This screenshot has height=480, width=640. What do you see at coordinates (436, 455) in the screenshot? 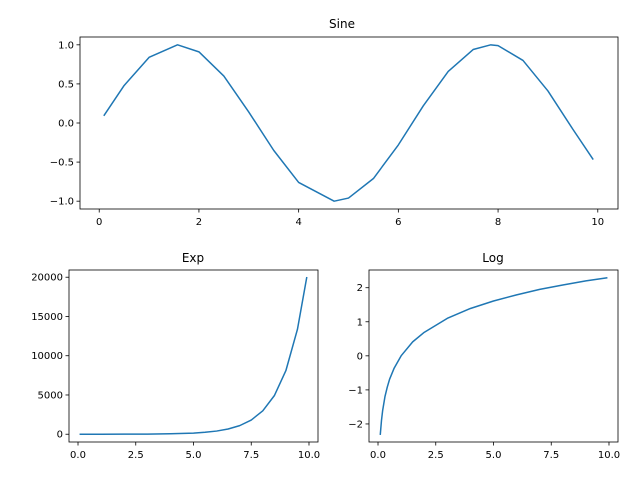
I see `log-x-tick-label: 2.5` at bounding box center [436, 455].